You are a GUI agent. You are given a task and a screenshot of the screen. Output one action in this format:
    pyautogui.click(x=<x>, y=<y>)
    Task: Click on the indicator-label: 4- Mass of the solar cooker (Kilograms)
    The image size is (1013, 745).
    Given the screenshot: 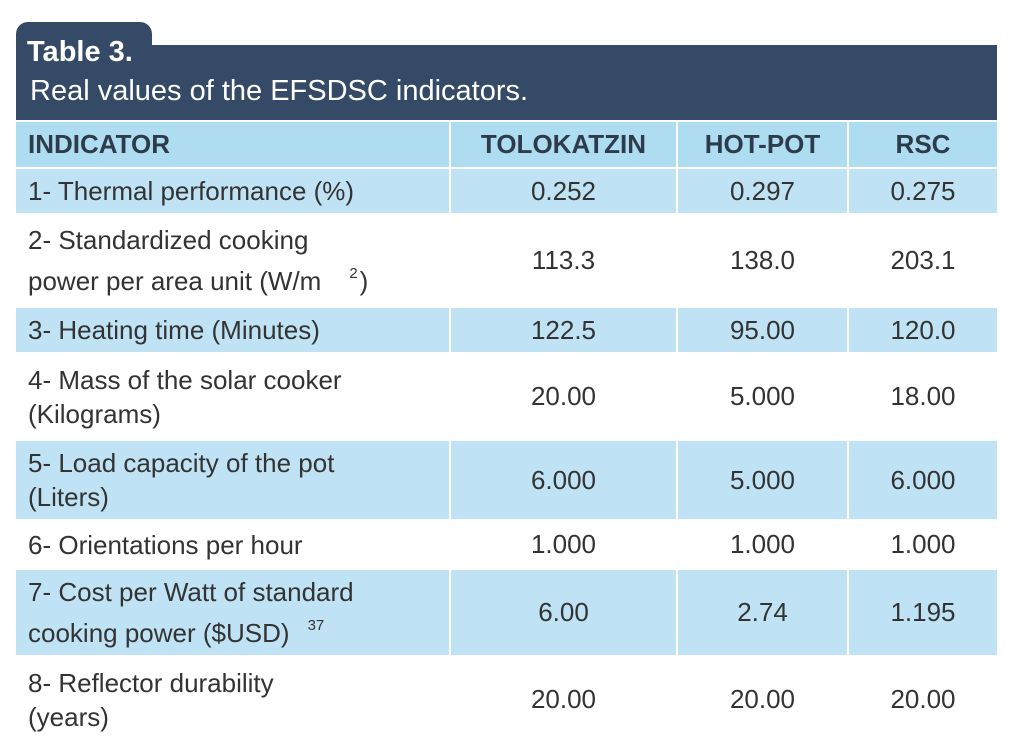 What is the action you would take?
    pyautogui.click(x=233, y=396)
    